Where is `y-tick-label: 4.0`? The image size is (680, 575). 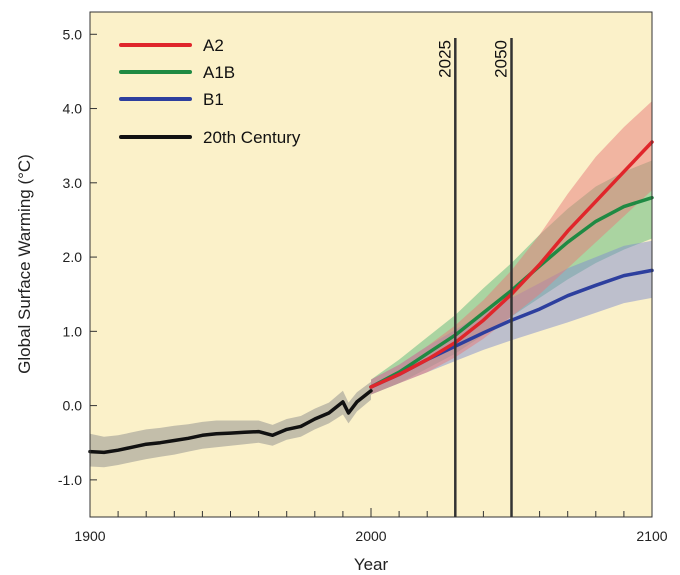
y-tick-label: 4.0 is located at coordinates (73, 109).